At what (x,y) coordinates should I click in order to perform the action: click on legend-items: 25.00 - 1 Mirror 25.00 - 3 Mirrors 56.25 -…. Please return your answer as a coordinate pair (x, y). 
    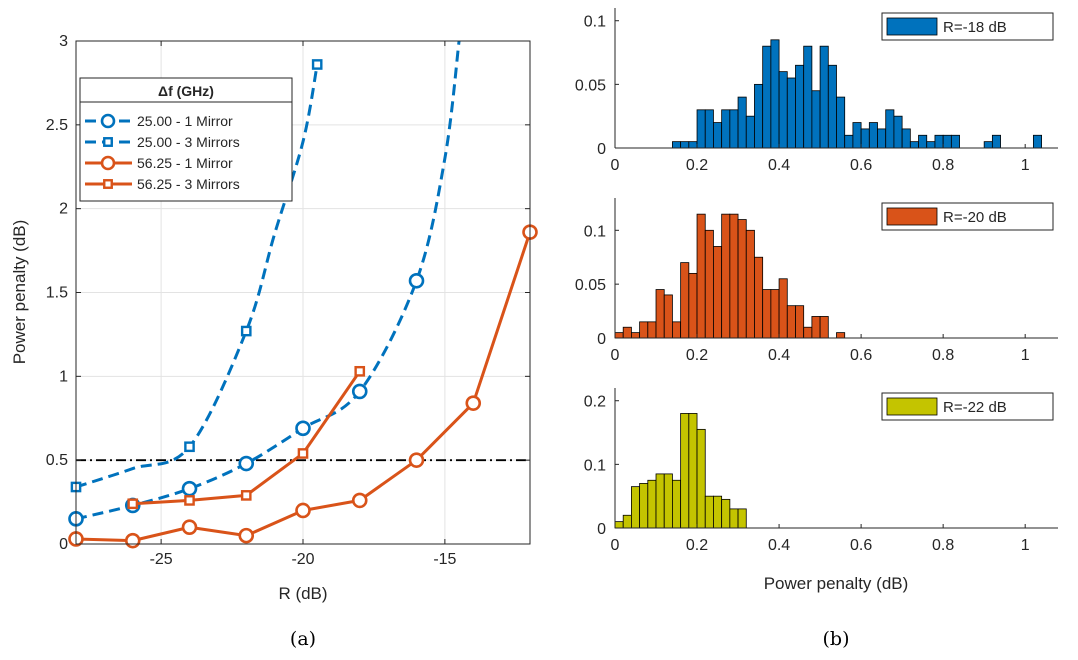
    Looking at the image, I should click on (162, 152).